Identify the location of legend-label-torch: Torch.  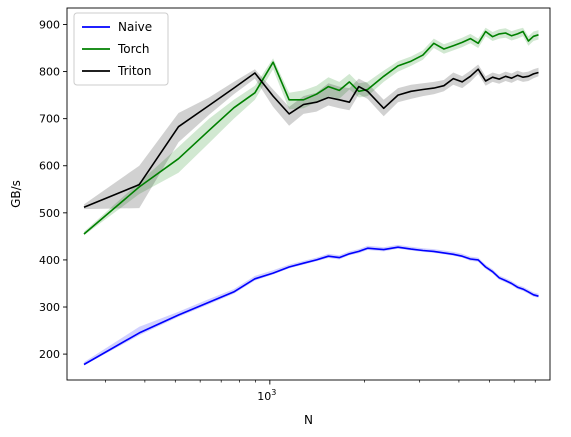
(133, 49).